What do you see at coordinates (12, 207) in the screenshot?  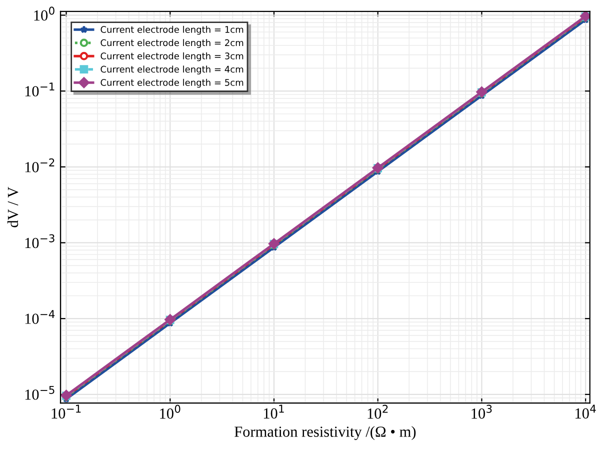 I see `y-axis-title: dV / V` at bounding box center [12, 207].